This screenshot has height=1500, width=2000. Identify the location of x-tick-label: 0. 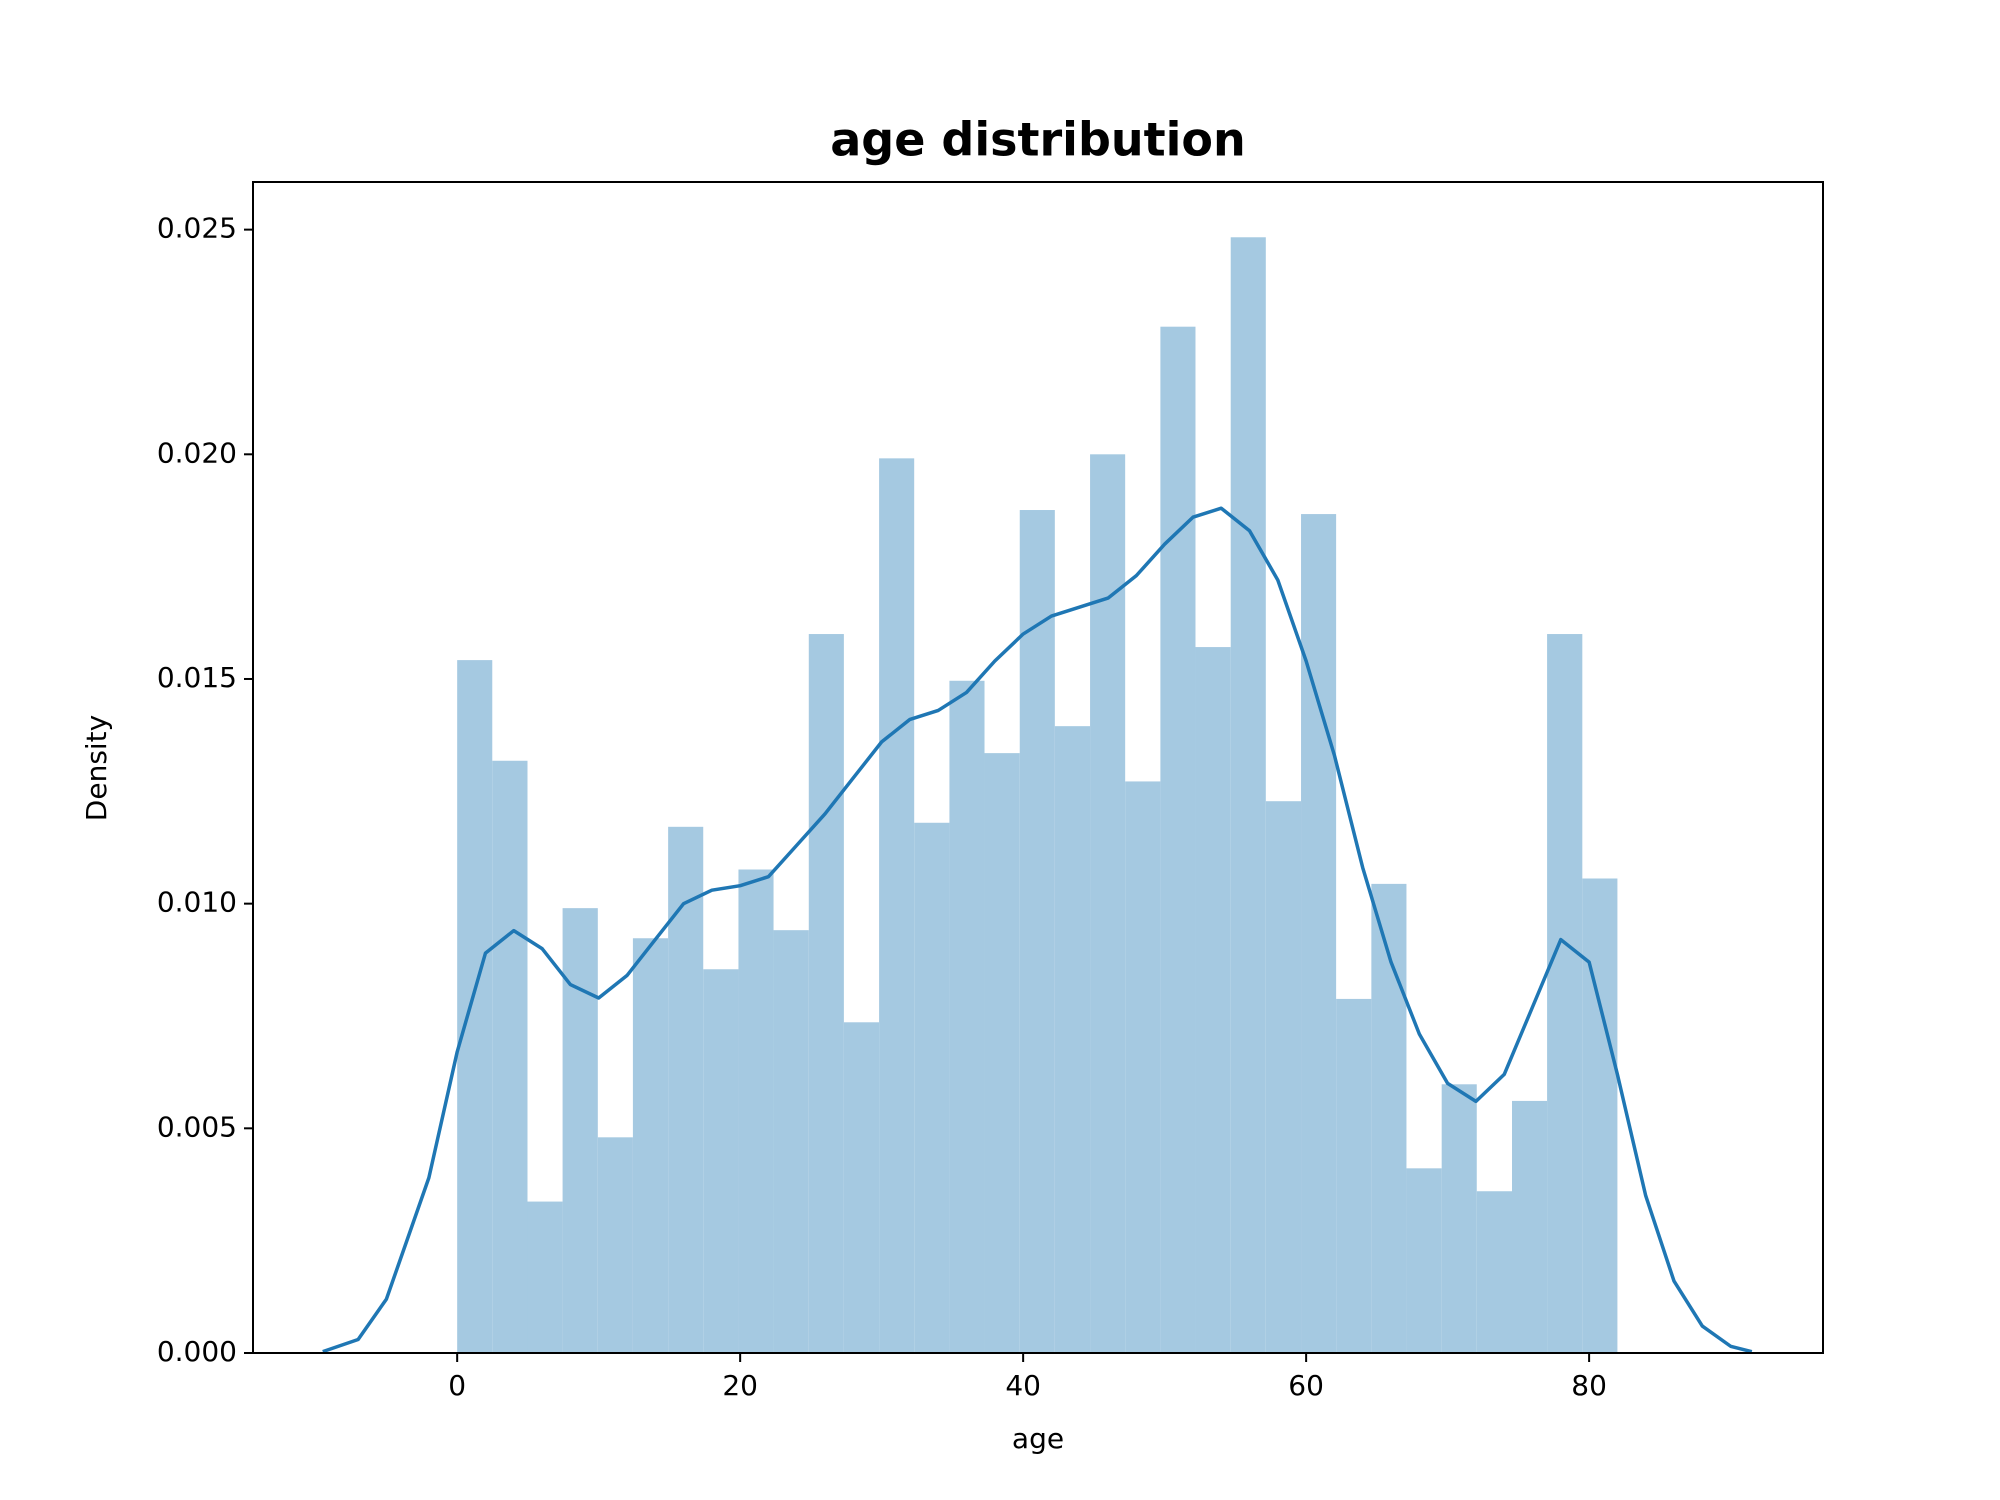
(457, 1385).